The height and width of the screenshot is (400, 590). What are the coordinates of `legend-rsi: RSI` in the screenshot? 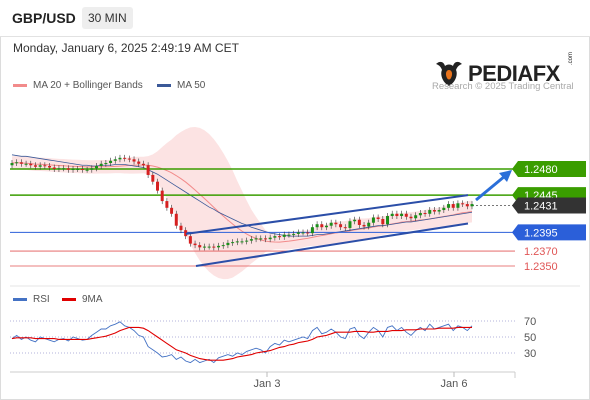 It's located at (31, 299).